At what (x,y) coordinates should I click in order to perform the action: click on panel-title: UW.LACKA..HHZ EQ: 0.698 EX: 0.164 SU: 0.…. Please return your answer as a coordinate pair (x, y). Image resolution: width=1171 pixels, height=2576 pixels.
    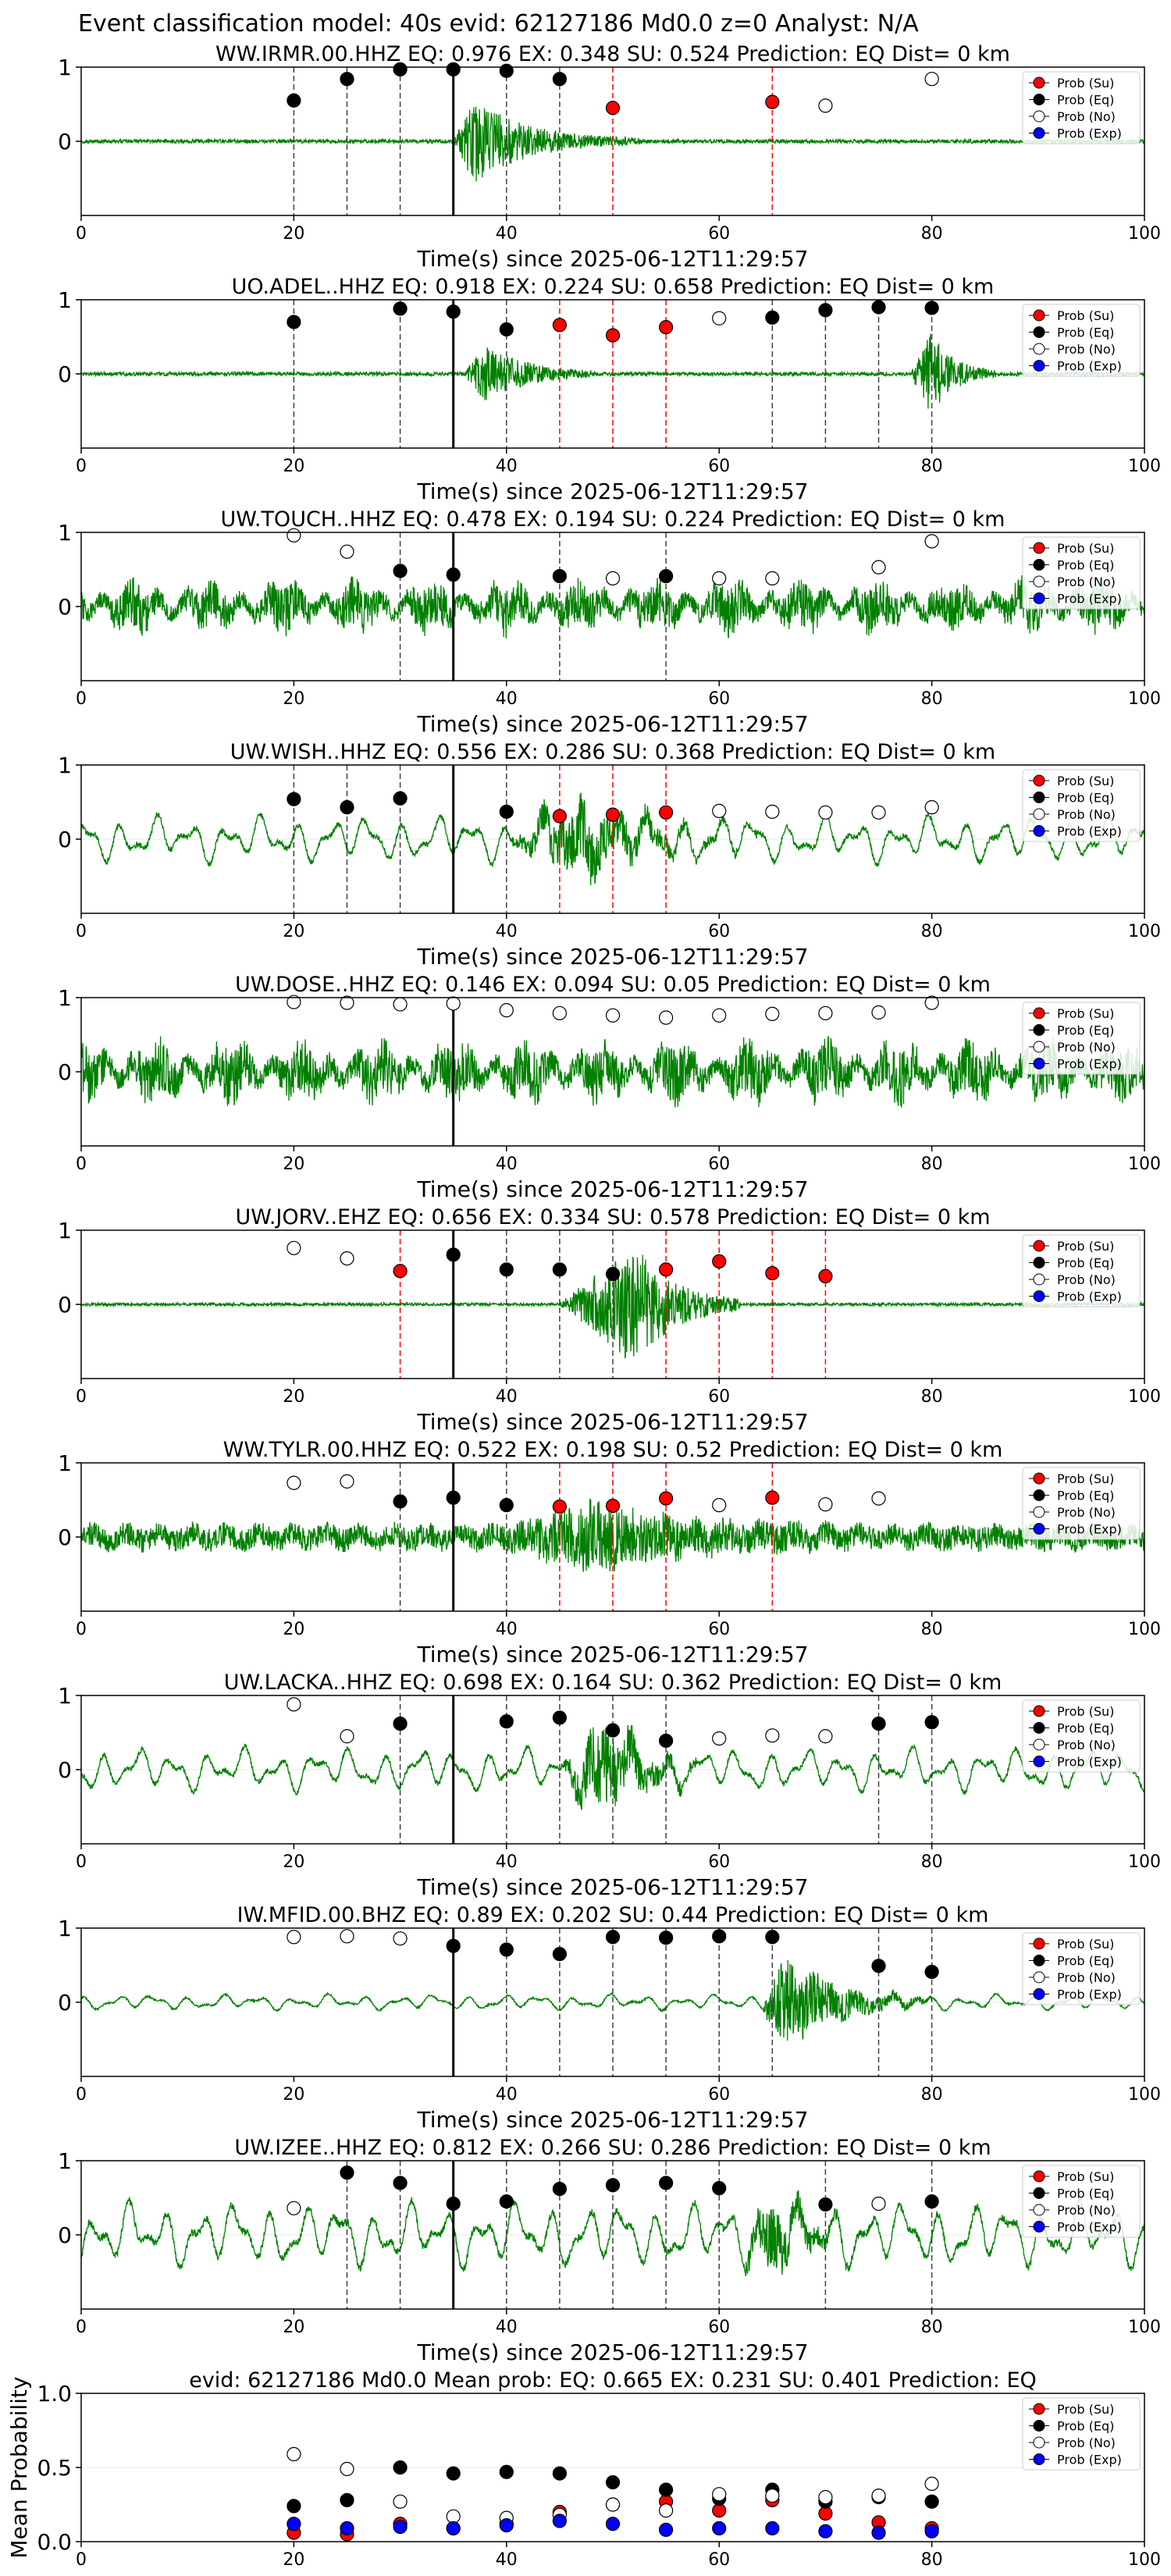
    Looking at the image, I should click on (613, 1682).